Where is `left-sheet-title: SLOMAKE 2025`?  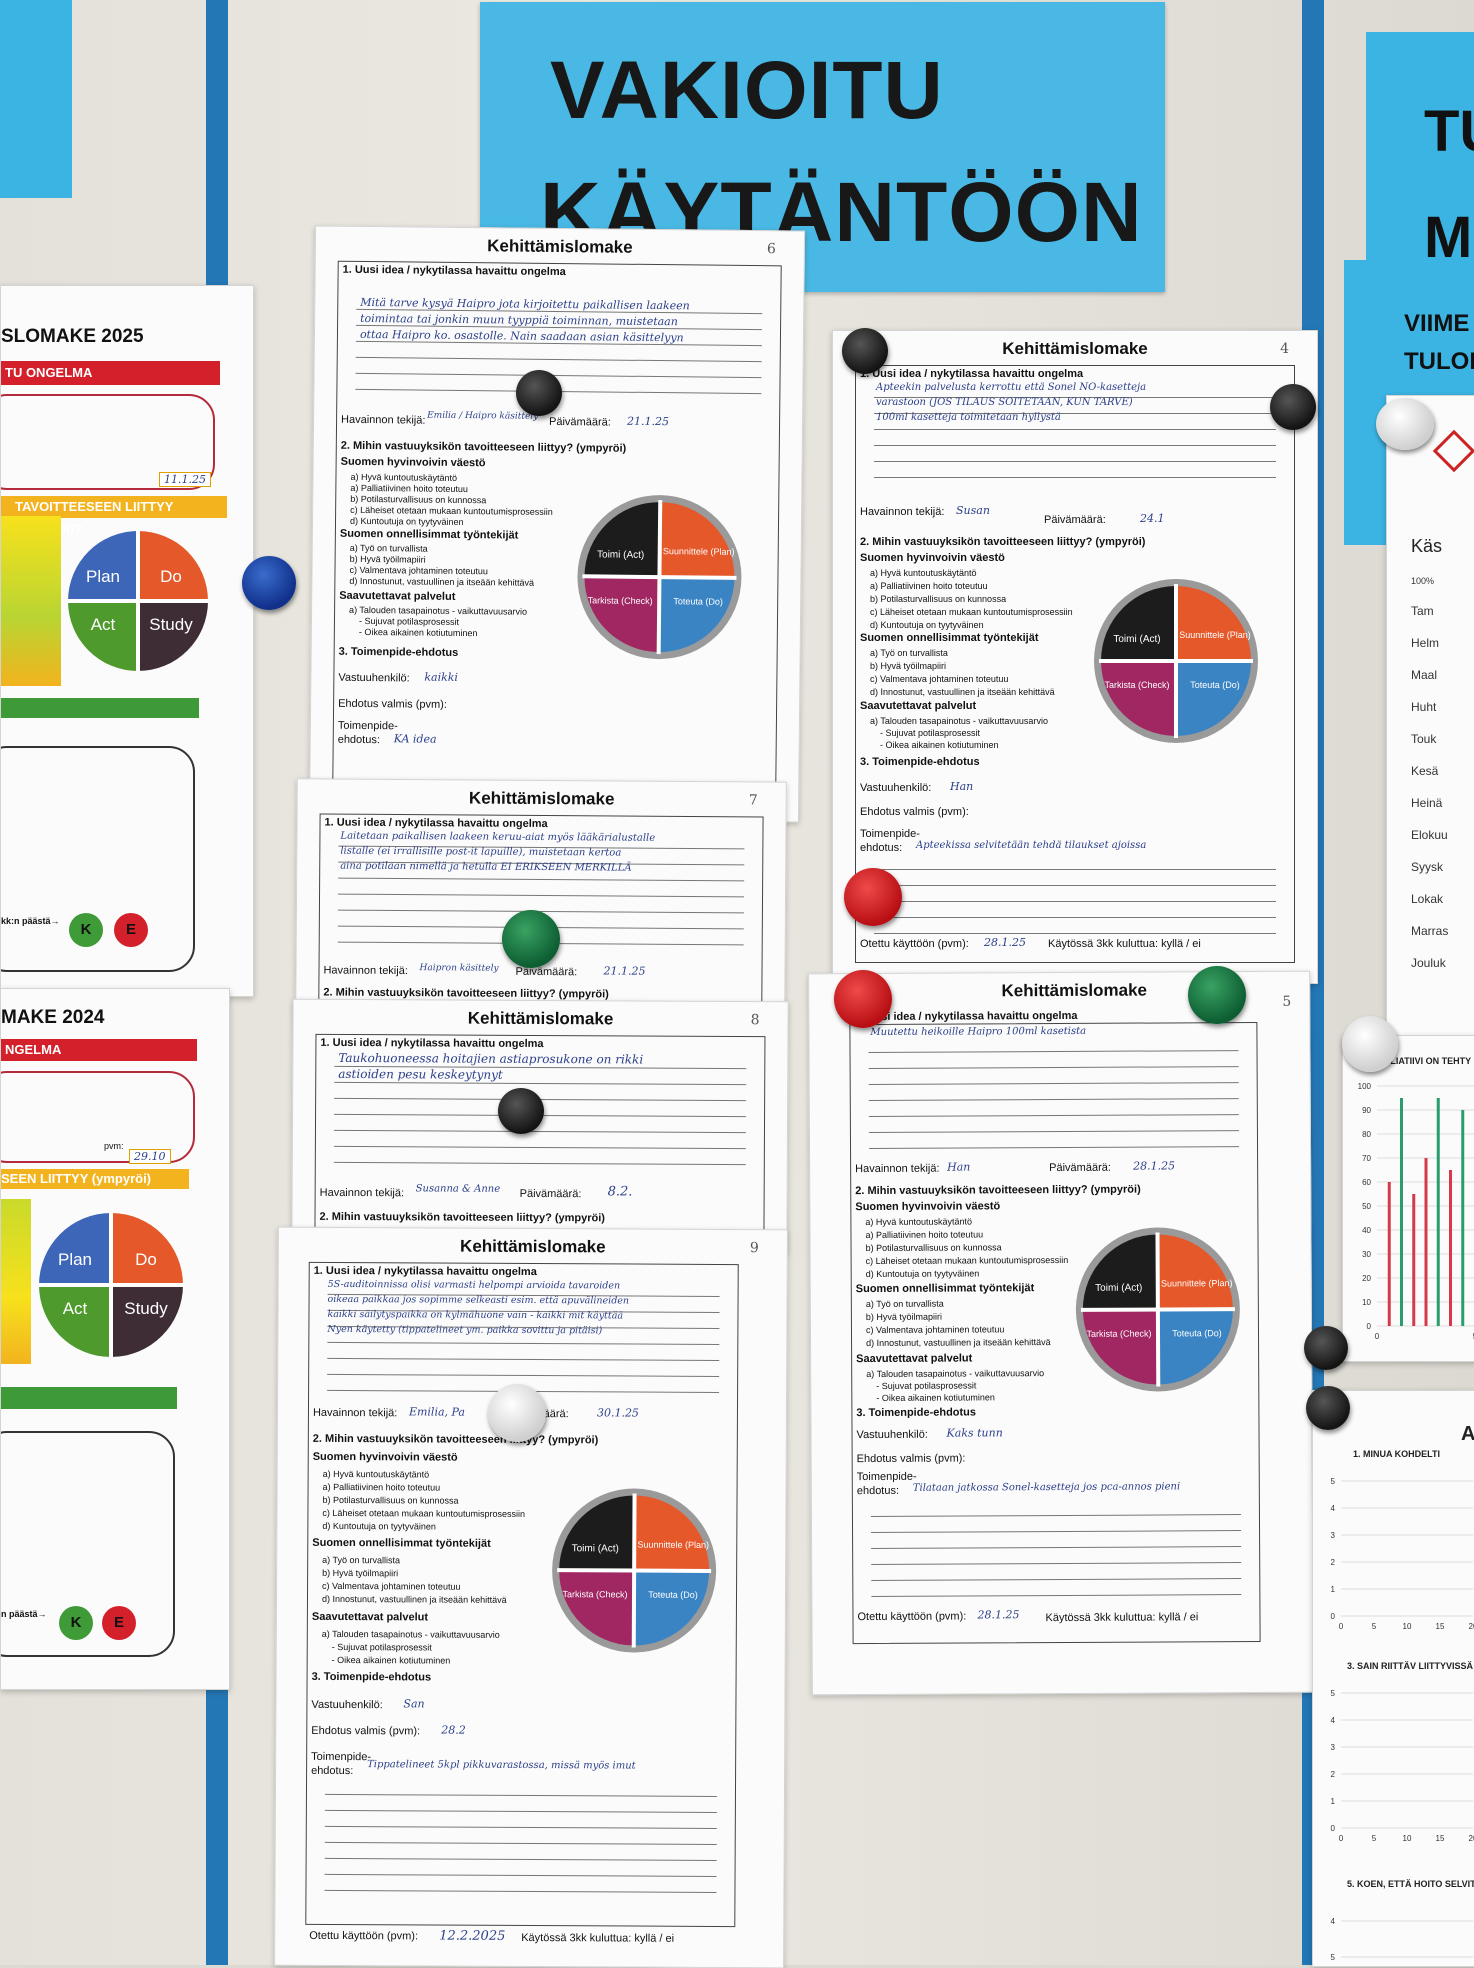
left-sheet-title: SLOMAKE 2025 is located at coordinates (72, 336).